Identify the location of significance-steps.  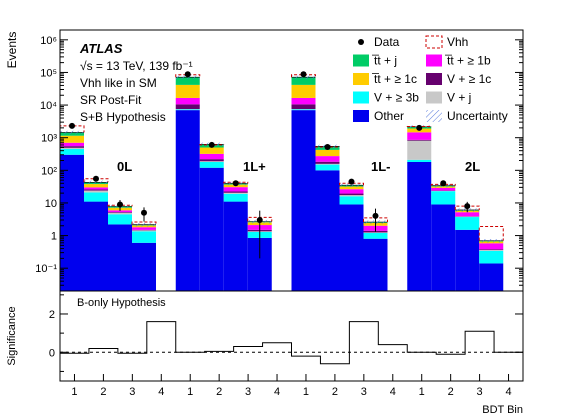
(291, 343).